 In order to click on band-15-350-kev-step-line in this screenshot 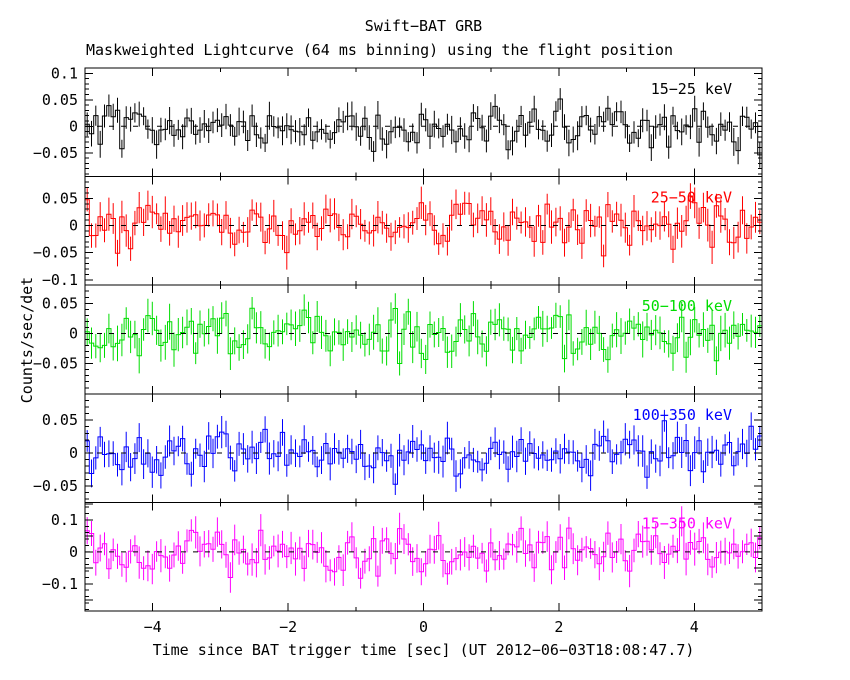, I will do `click(423, 549)`.